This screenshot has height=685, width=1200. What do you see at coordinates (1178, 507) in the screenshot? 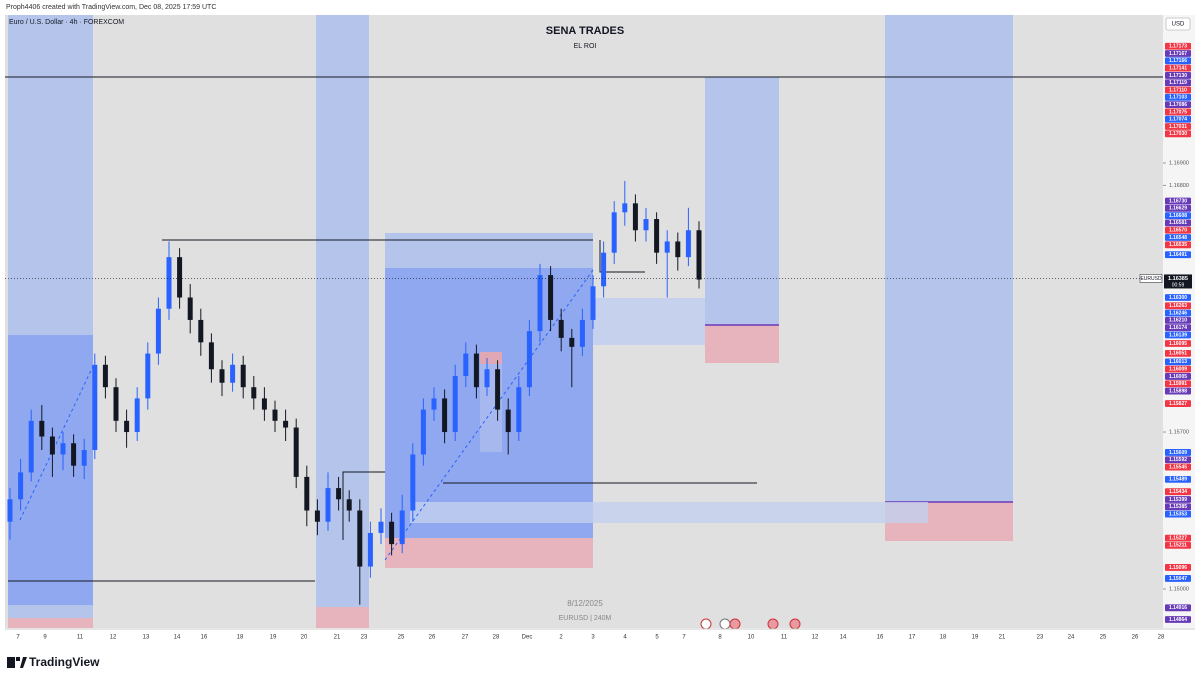
I see `price-label: 1.15385` at bounding box center [1178, 507].